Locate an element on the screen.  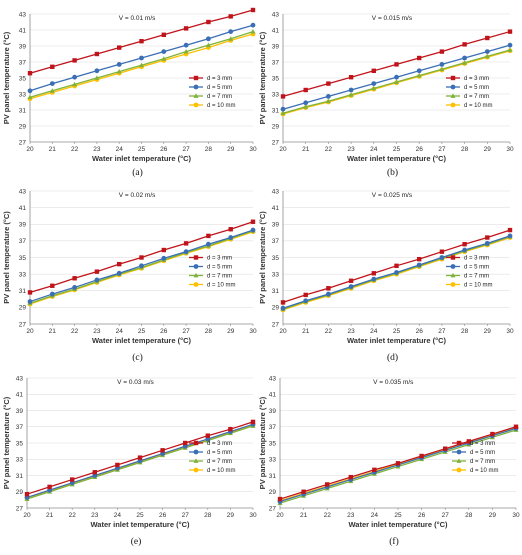
velocity-label: V = 0.01 m/s is located at coordinates (137, 18).